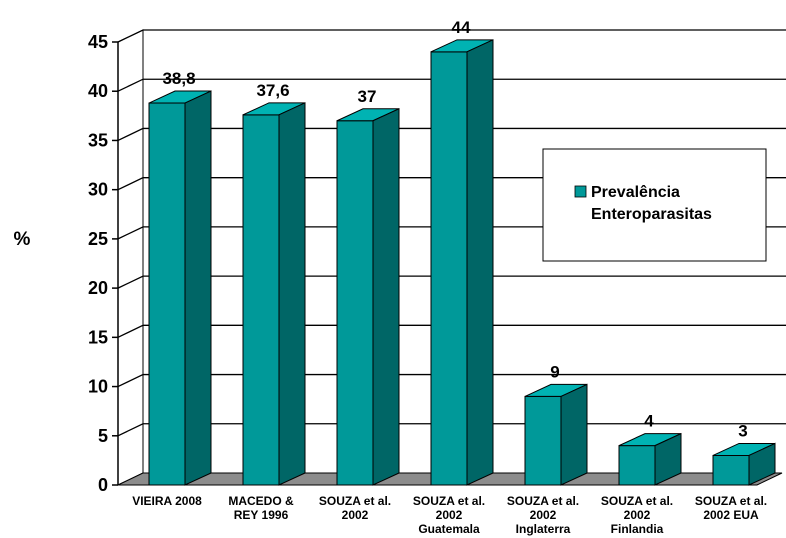 The height and width of the screenshot is (538, 786). What do you see at coordinates (98, 42) in the screenshot?
I see `y-tick-label: 45` at bounding box center [98, 42].